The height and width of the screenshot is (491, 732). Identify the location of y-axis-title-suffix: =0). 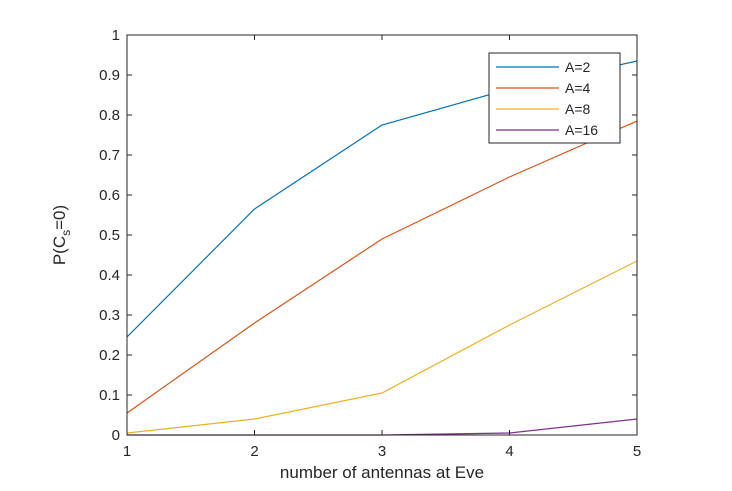
(59, 217).